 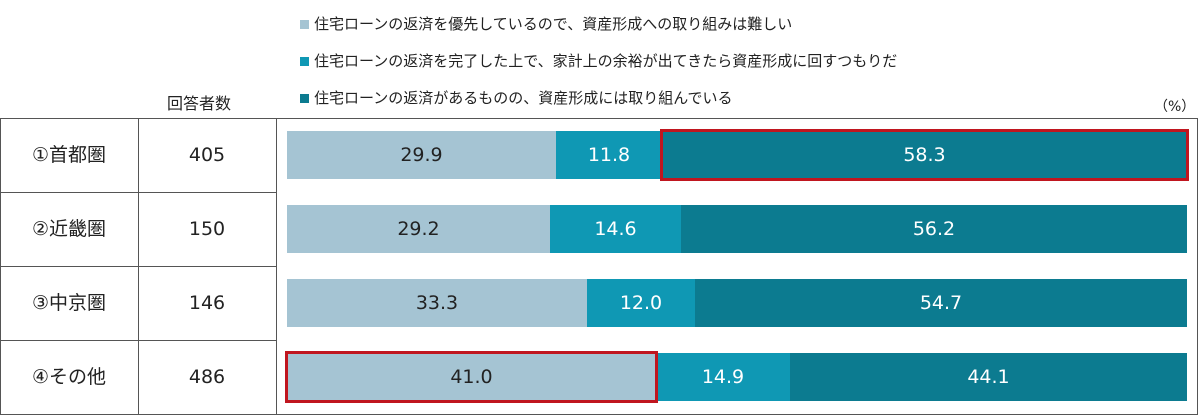 I want to click on bar-segment: 56.2, so click(x=934, y=229).